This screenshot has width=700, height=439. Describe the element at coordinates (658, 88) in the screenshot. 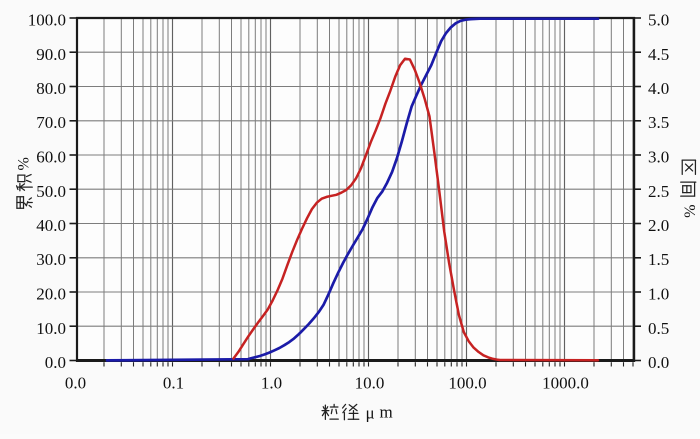

I see `svg-text: 4.0` at that location.